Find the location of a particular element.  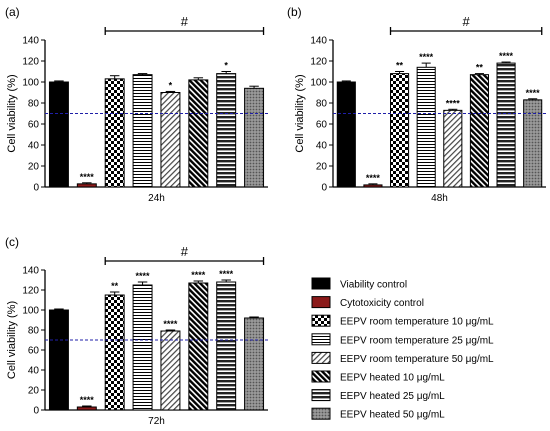

legend-item: EEPV room temperature 25 μg/mL is located at coordinates (402, 339).